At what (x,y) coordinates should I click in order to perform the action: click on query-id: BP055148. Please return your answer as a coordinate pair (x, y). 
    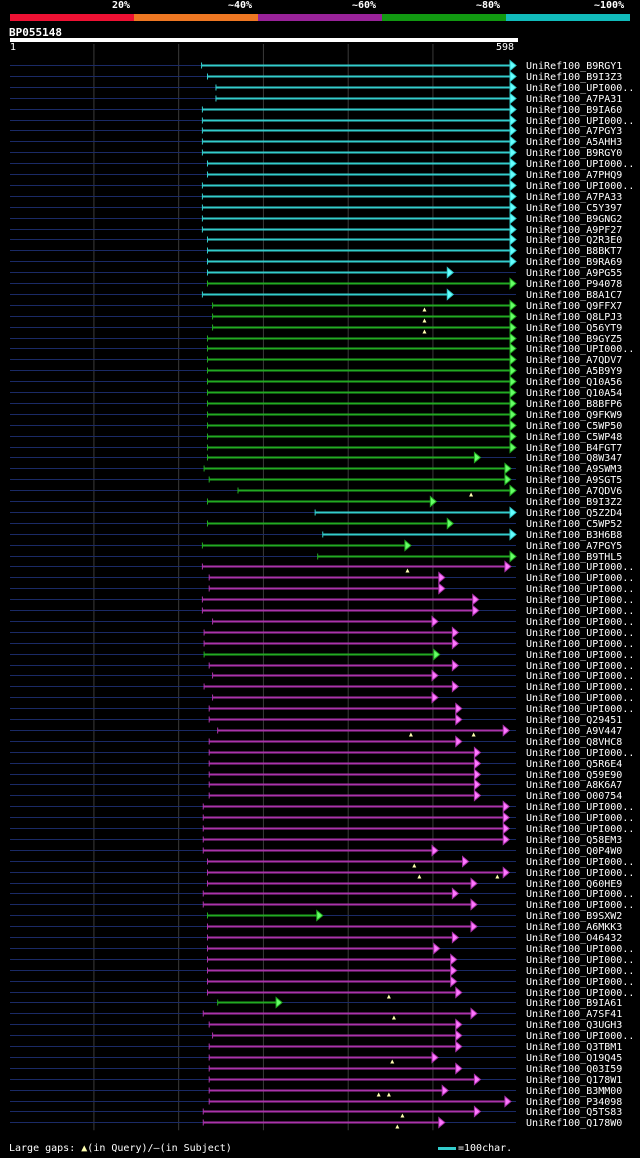
    Looking at the image, I should click on (35, 32).